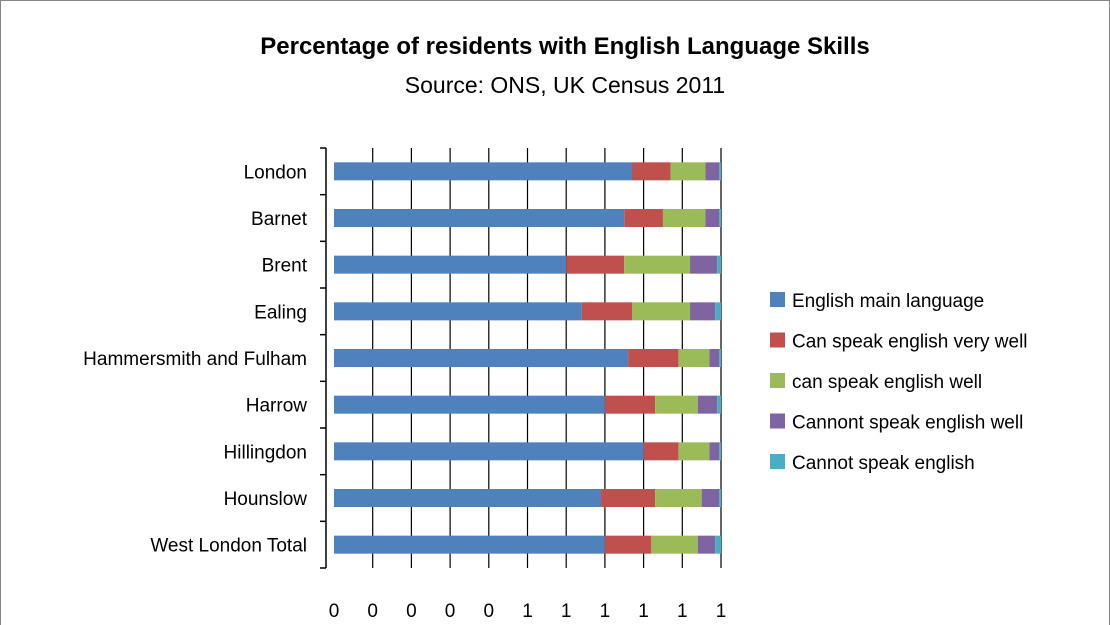 This screenshot has height=625, width=1110. What do you see at coordinates (228, 546) in the screenshot?
I see `category-label: West London Total` at bounding box center [228, 546].